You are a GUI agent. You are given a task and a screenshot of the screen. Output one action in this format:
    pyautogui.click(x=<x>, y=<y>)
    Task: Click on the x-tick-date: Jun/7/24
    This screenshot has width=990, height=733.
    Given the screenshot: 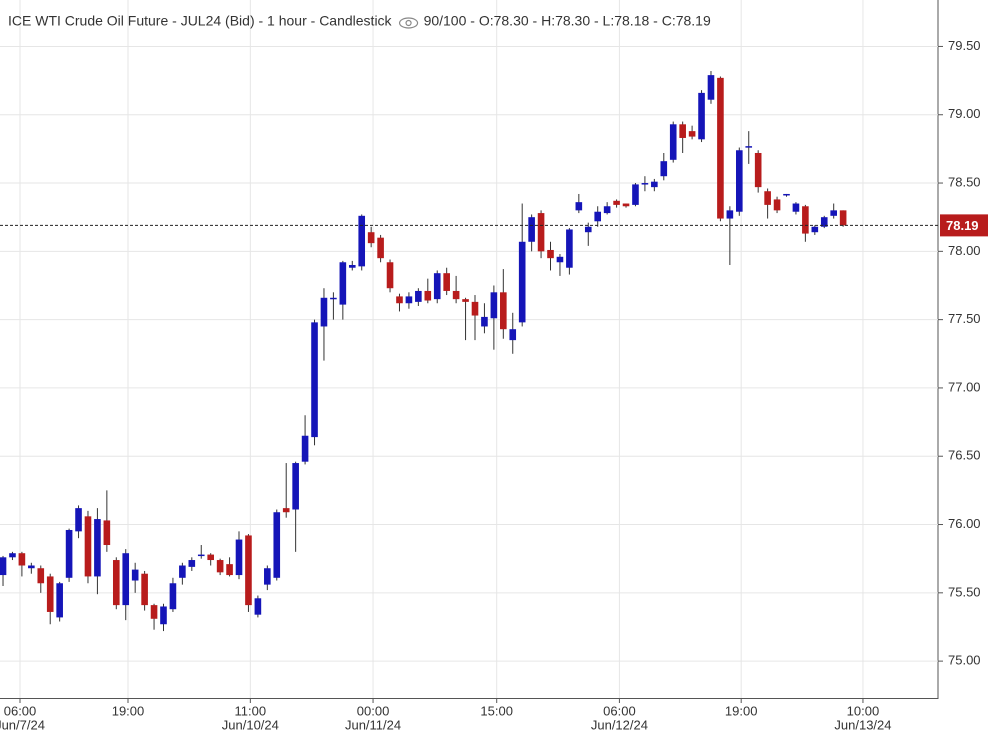 What is the action you would take?
    pyautogui.click(x=22, y=724)
    